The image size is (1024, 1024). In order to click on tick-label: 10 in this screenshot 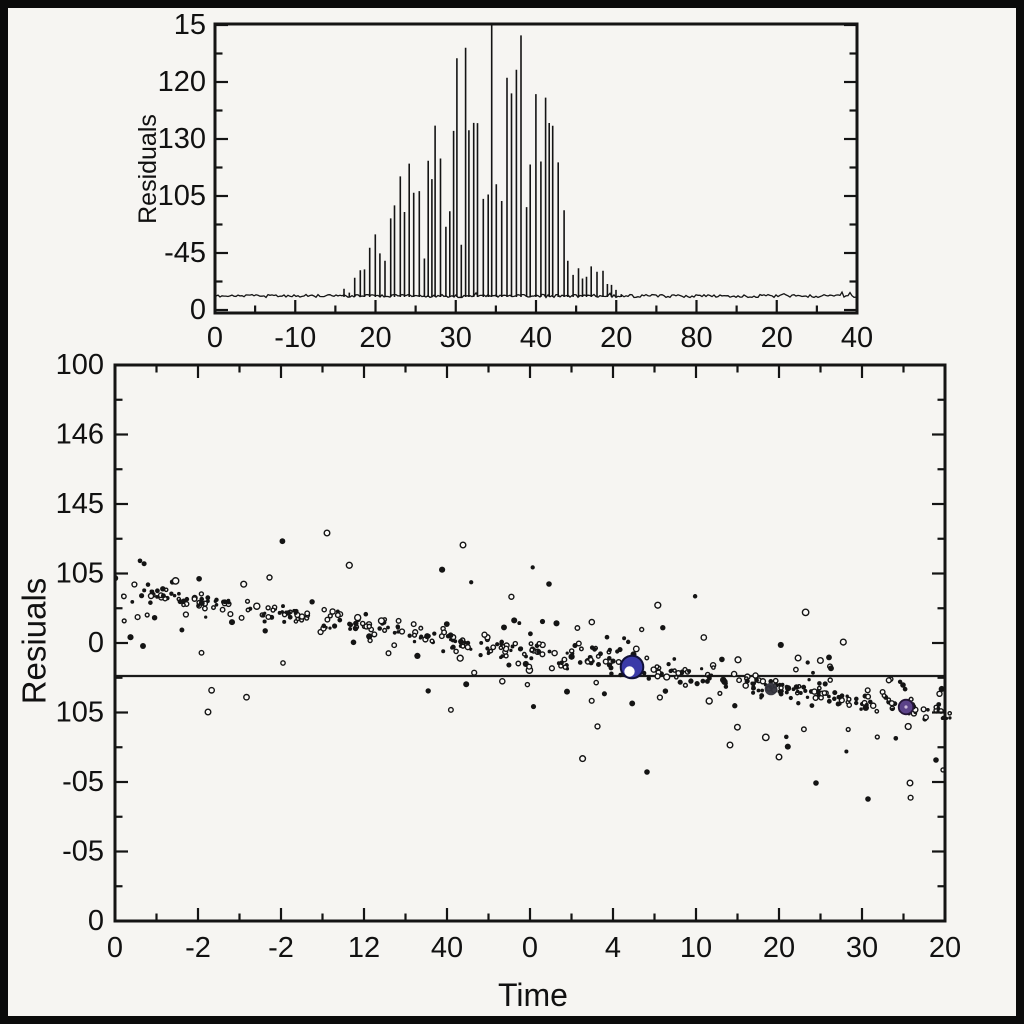, I will do `click(696, 948)`.